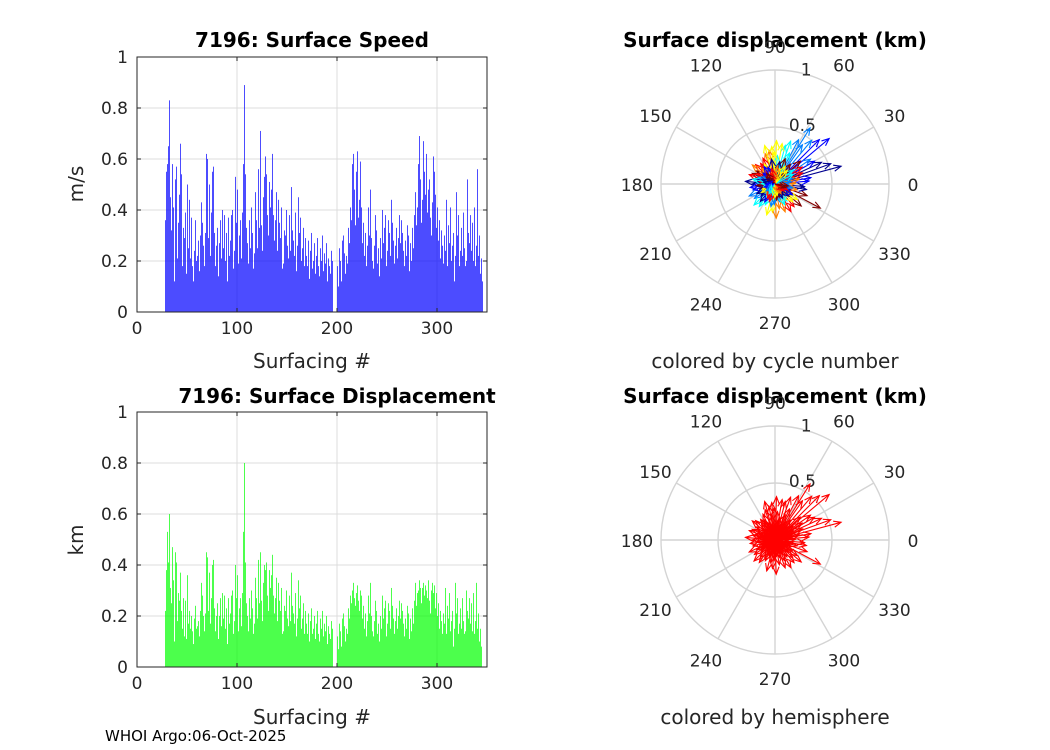 The image size is (1050, 750). I want to click on x-tick-label: 100, so click(237, 329).